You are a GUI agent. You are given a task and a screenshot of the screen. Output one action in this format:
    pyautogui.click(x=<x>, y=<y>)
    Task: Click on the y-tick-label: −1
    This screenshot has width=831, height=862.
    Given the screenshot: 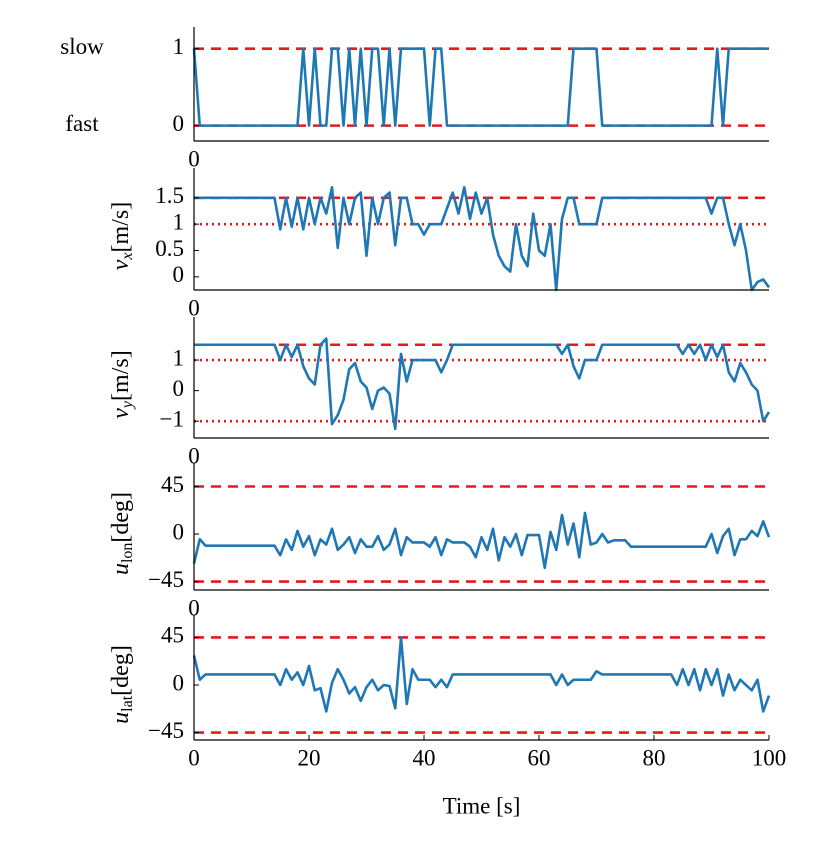 What is the action you would take?
    pyautogui.click(x=172, y=418)
    